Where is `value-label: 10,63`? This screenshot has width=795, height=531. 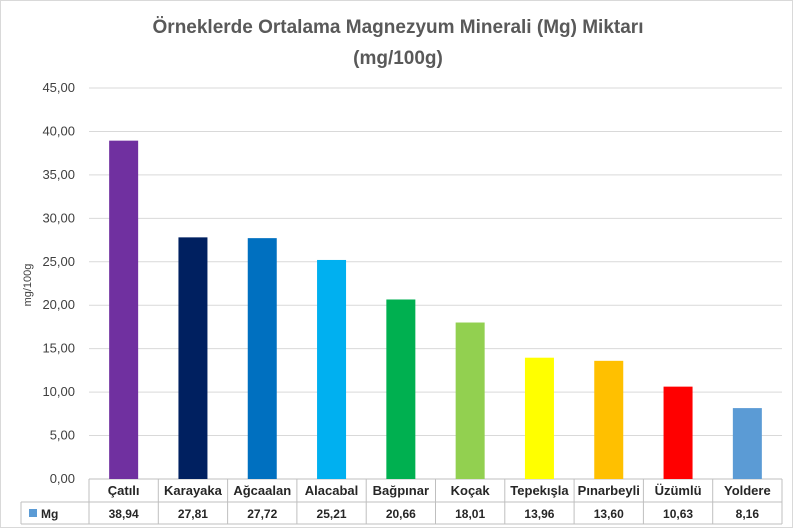
value-label: 10,63 is located at coordinates (678, 514).